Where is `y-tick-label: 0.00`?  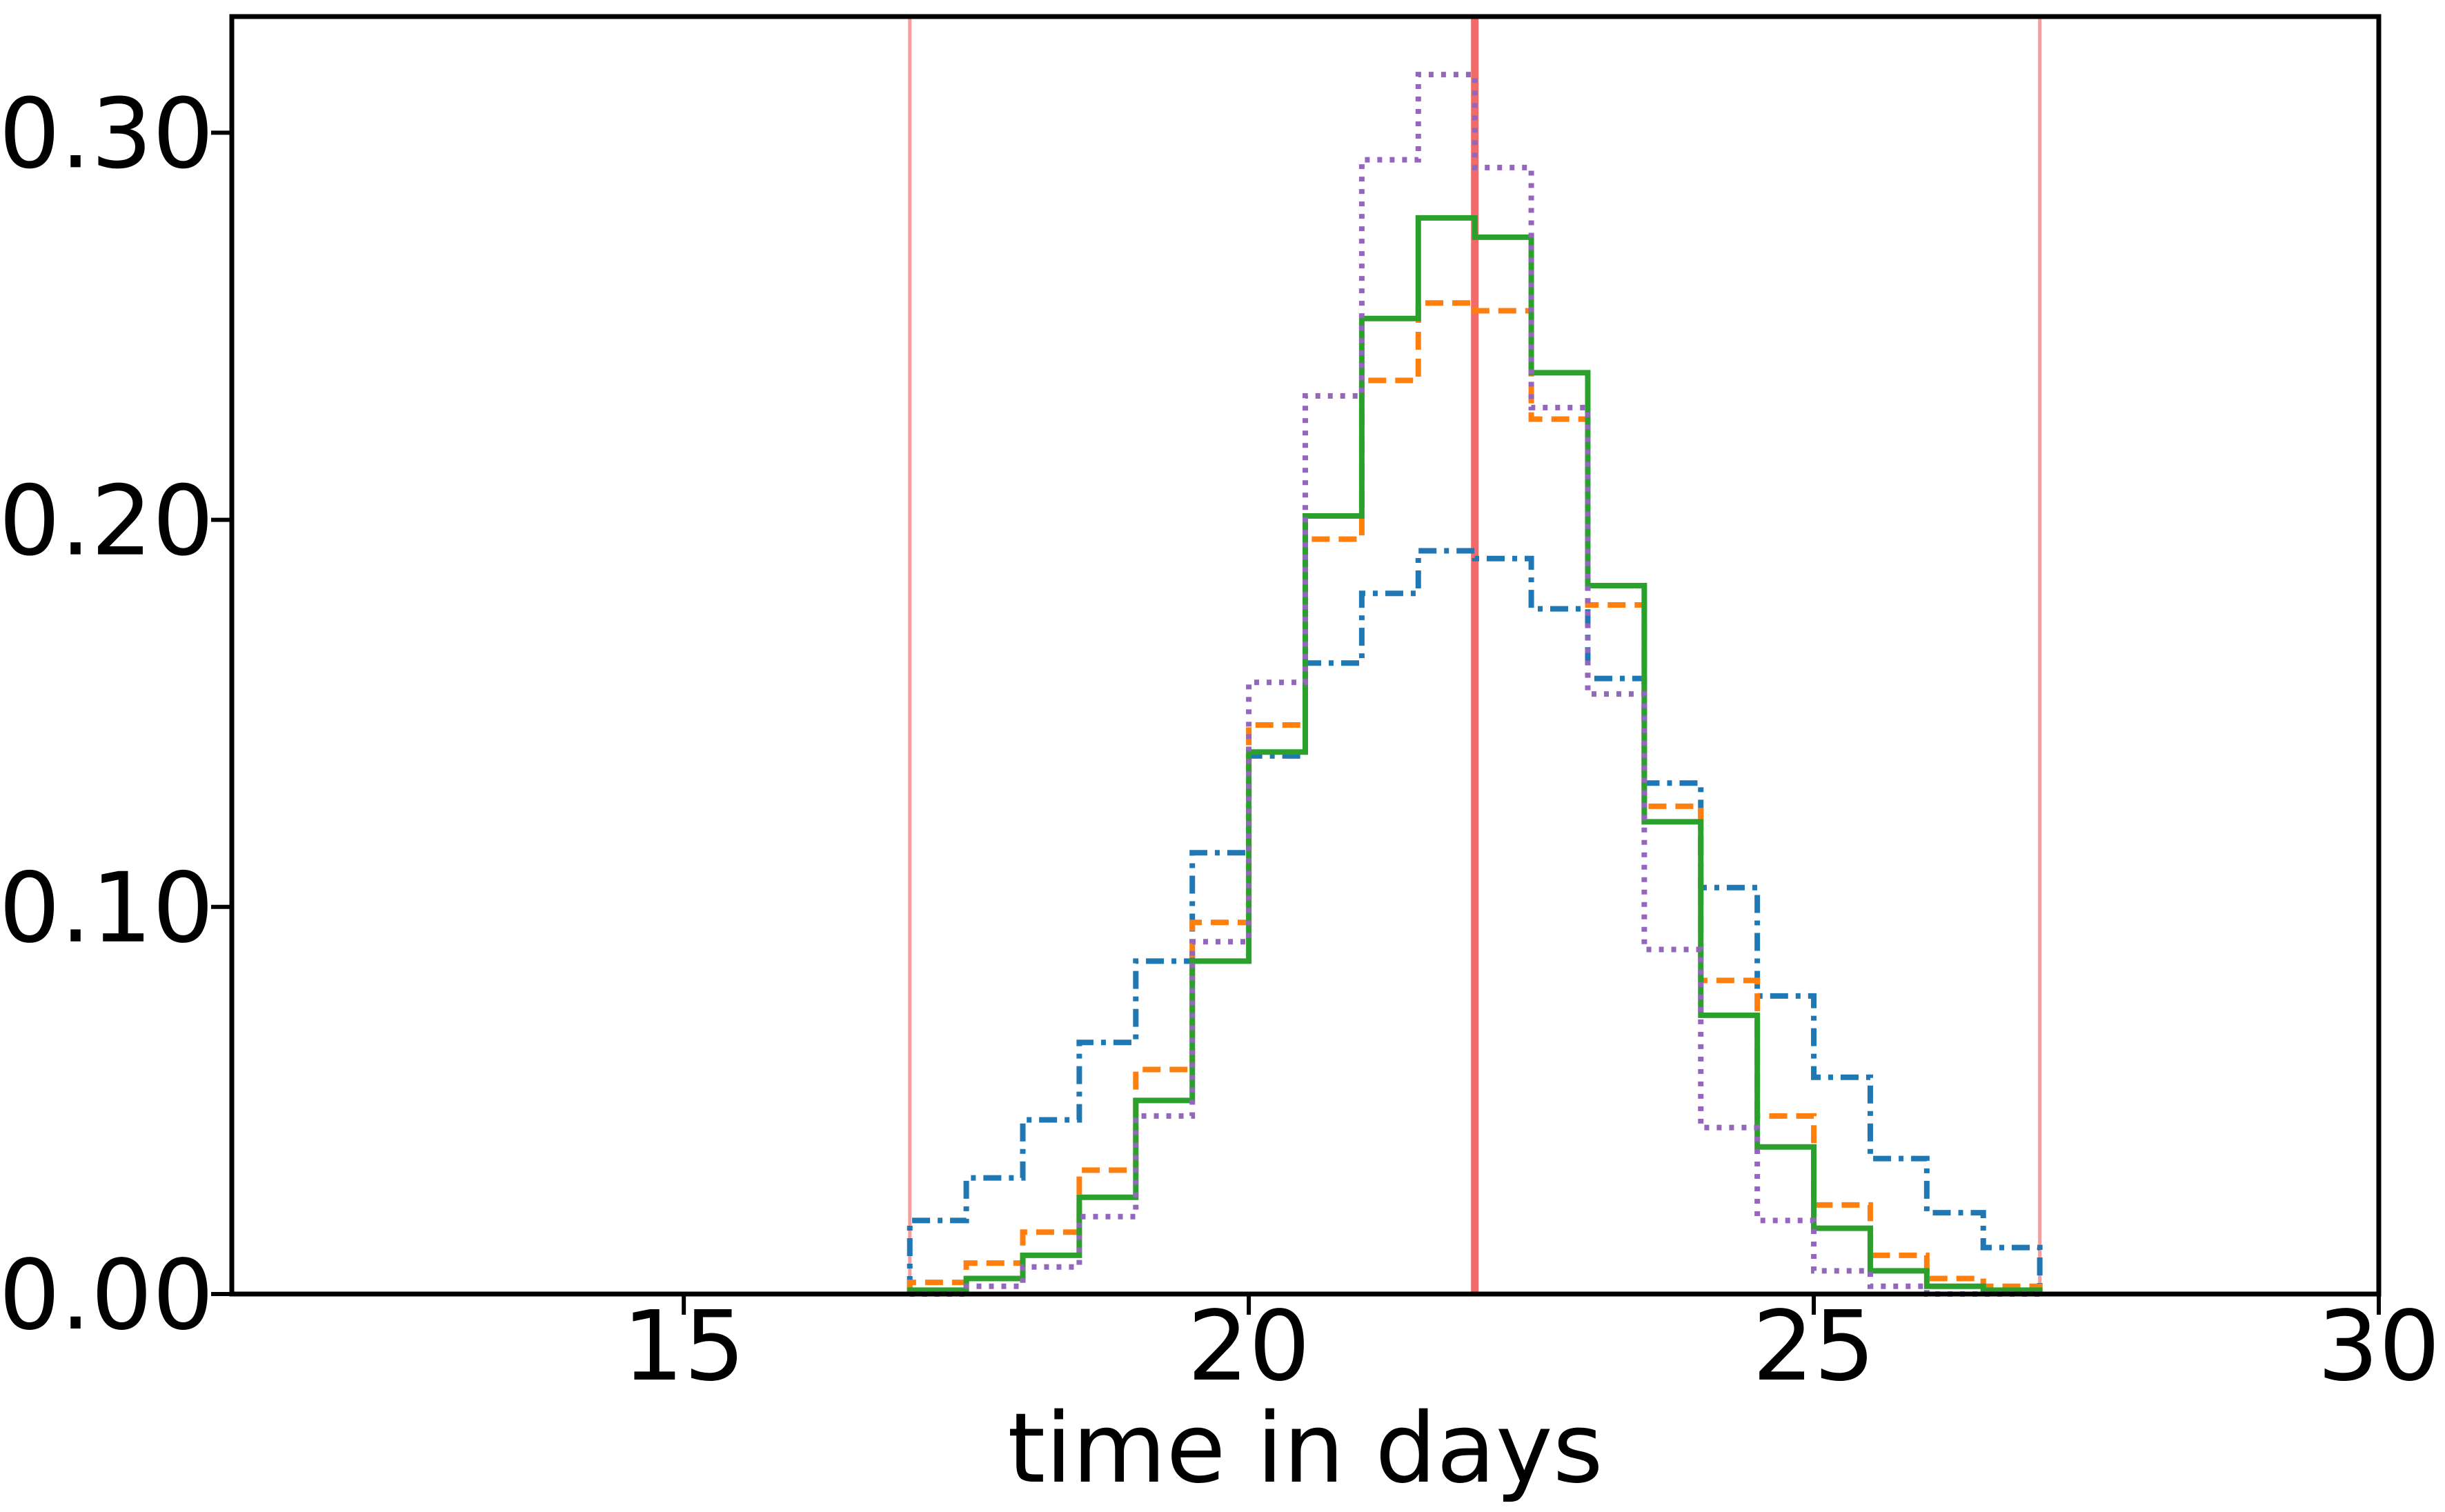 y-tick-label: 0.00 is located at coordinates (107, 1296).